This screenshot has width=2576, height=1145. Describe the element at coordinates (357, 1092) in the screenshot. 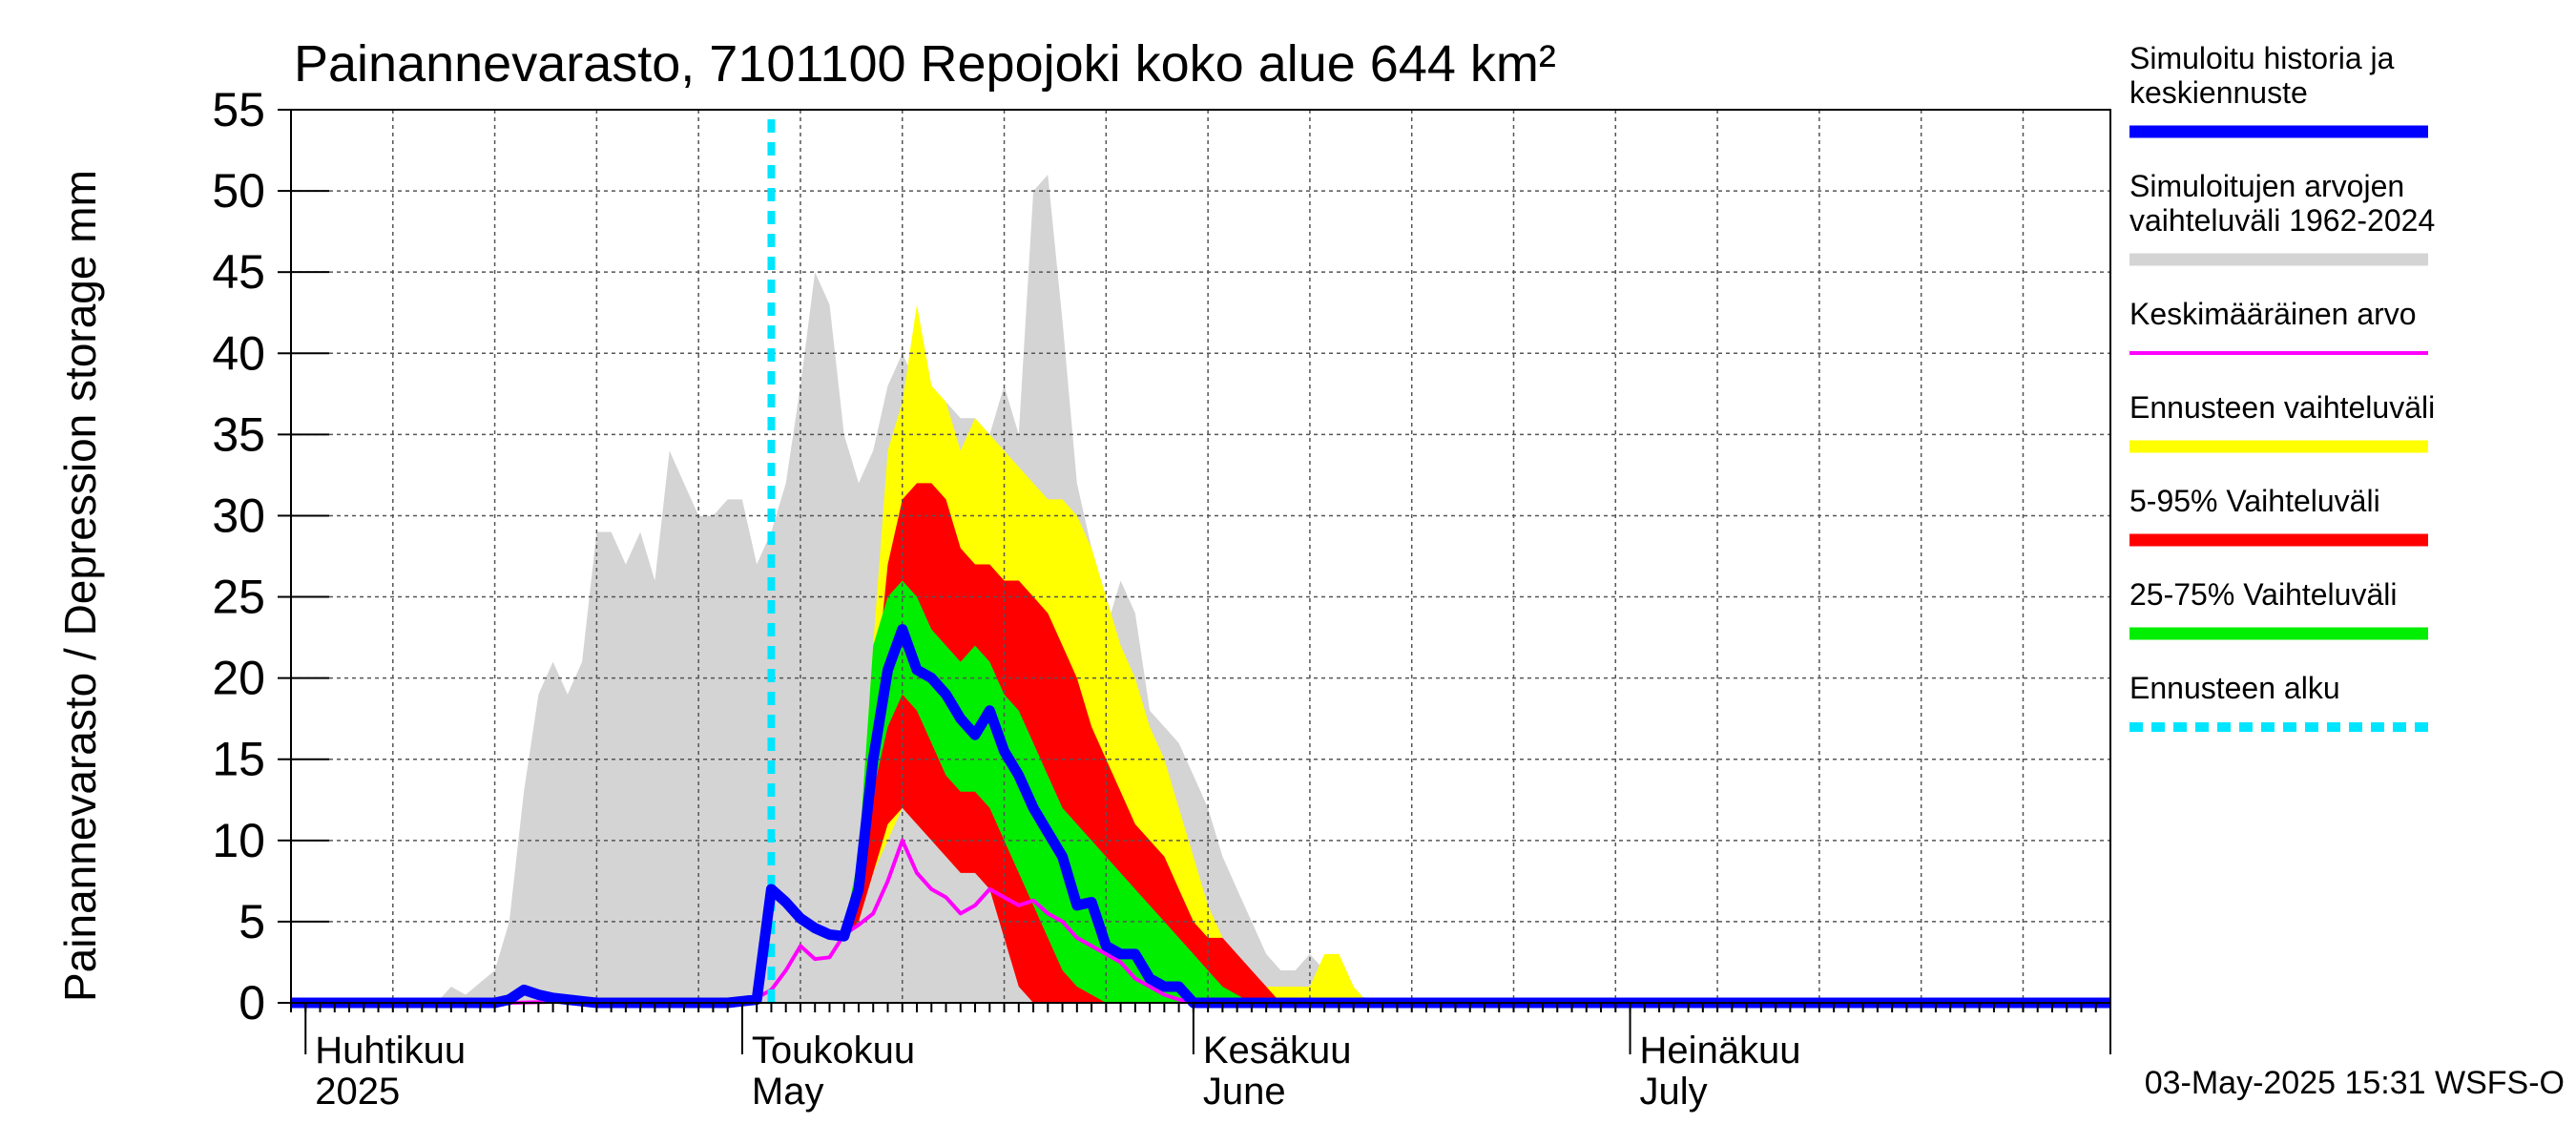

I see `x-month-sublabel: 2025` at that location.